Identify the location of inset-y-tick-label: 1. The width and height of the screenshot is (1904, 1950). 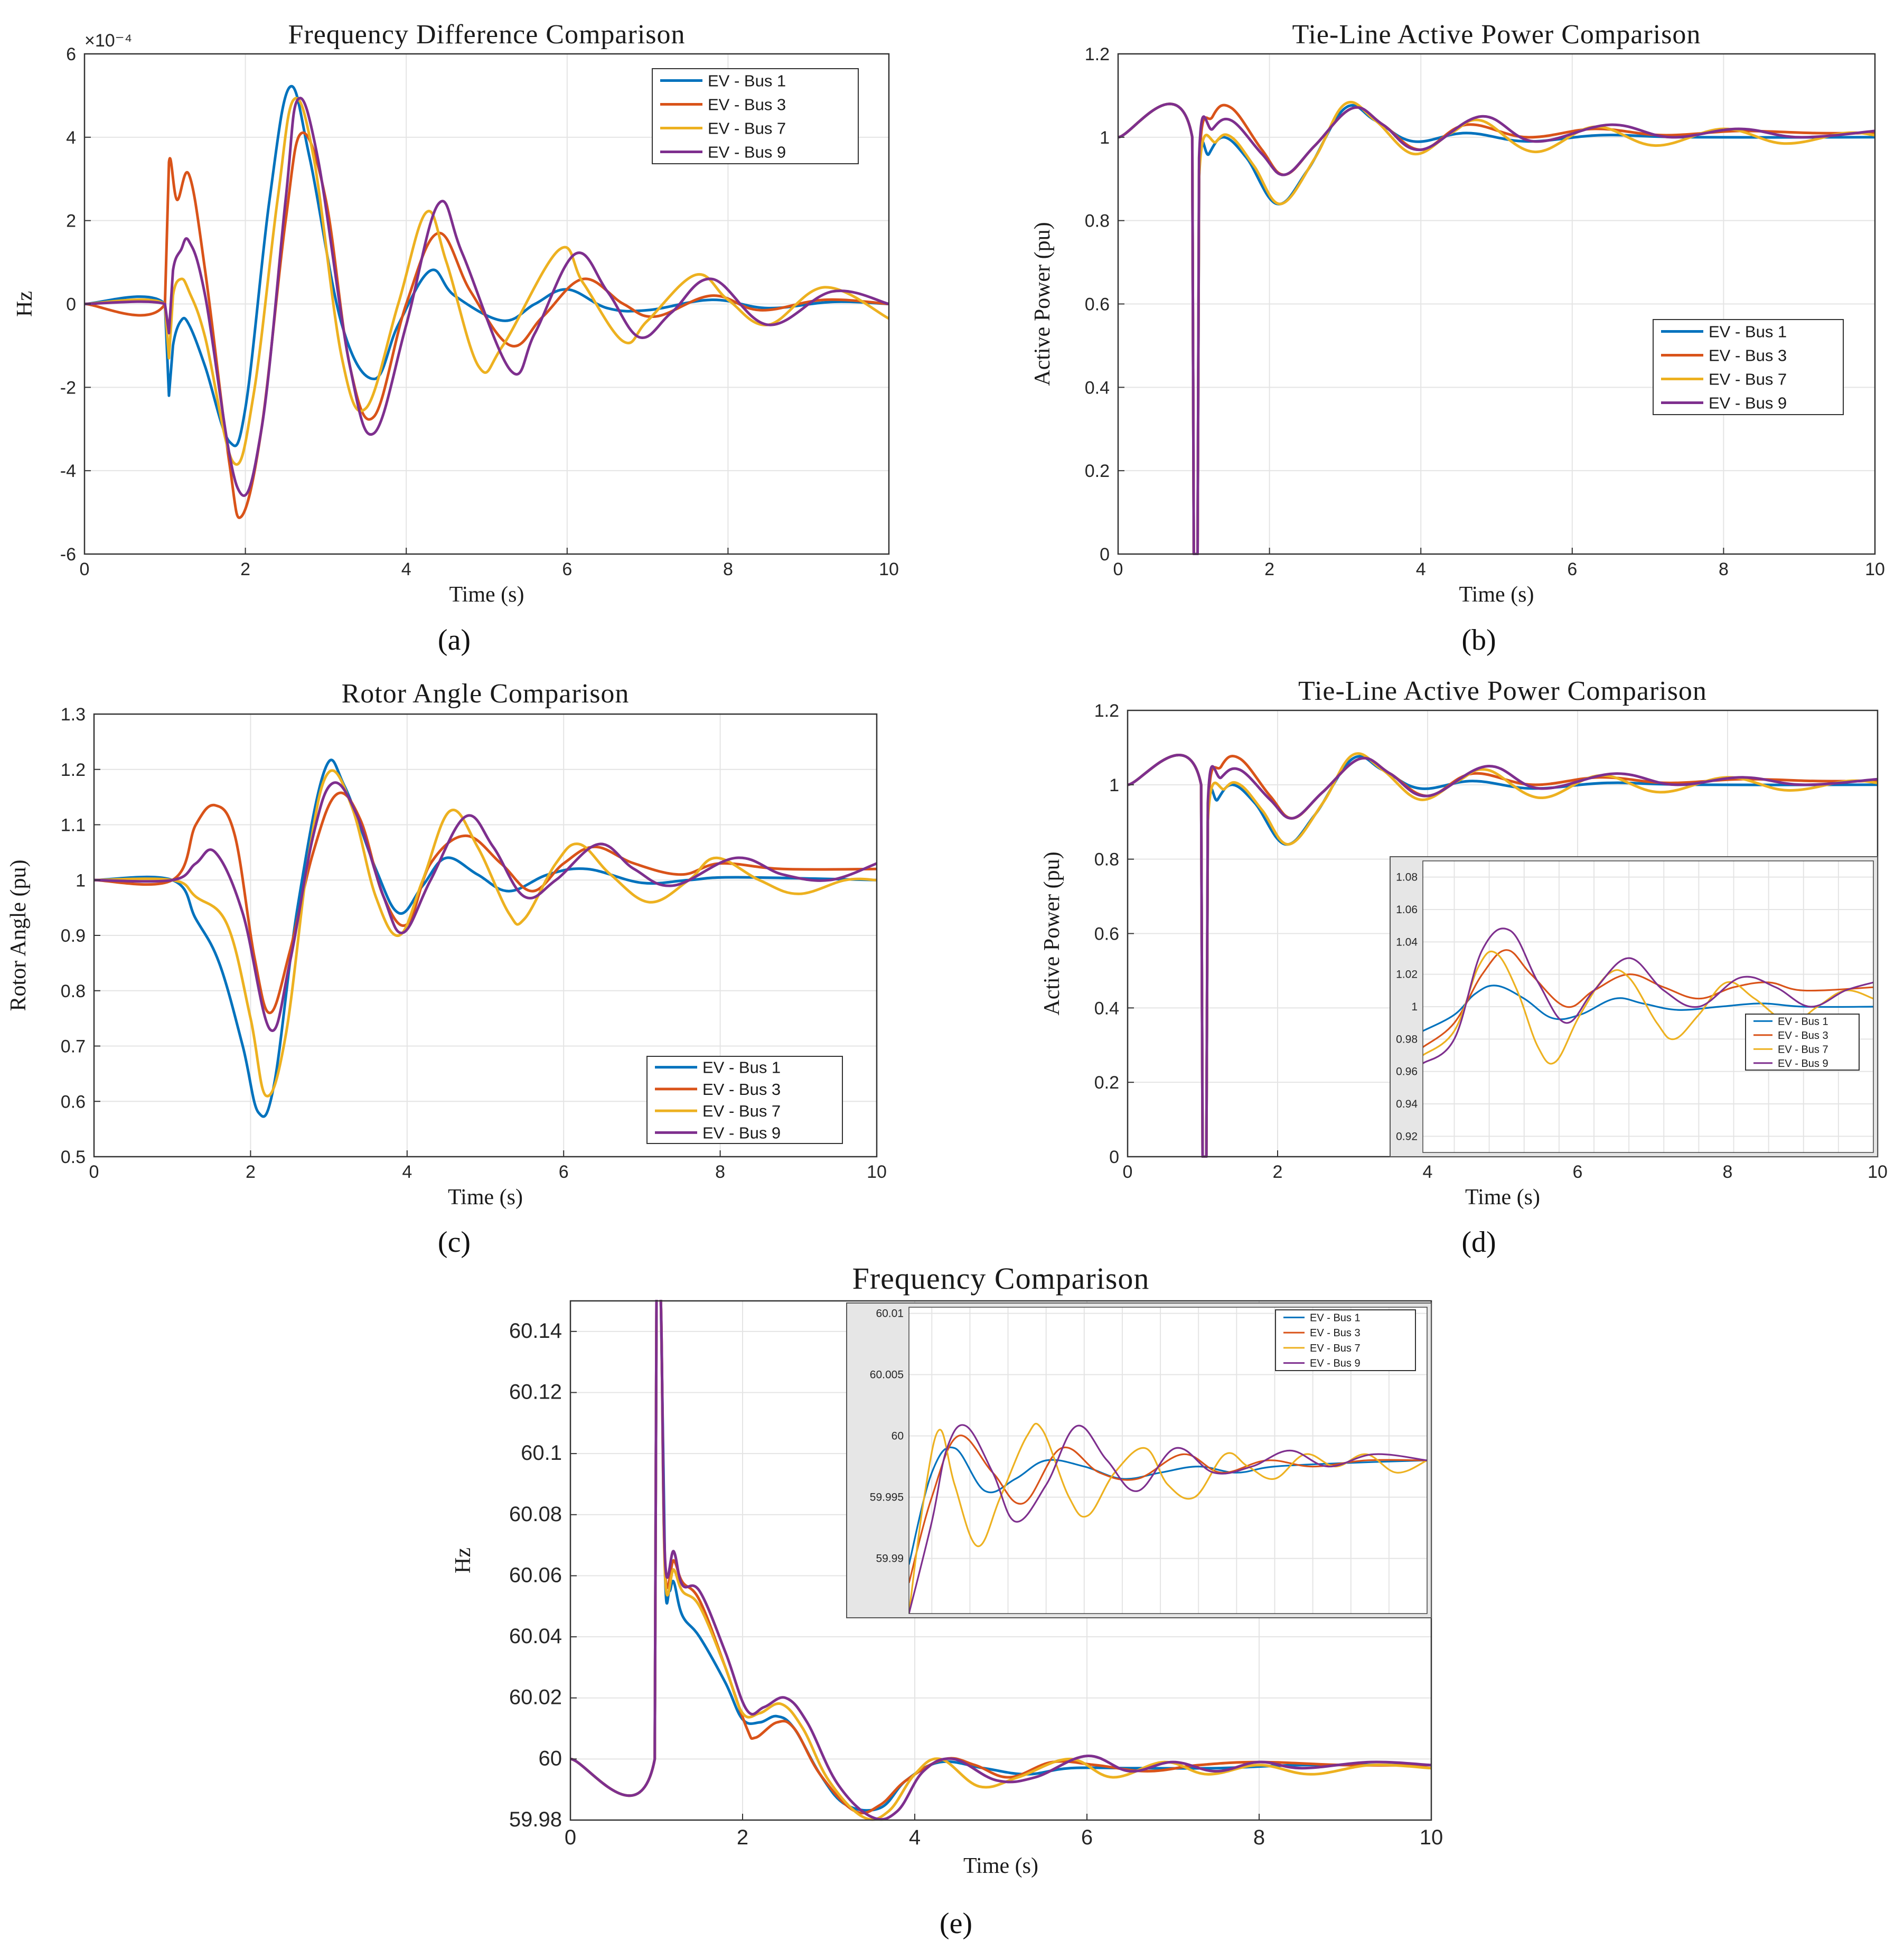
(1415, 1007).